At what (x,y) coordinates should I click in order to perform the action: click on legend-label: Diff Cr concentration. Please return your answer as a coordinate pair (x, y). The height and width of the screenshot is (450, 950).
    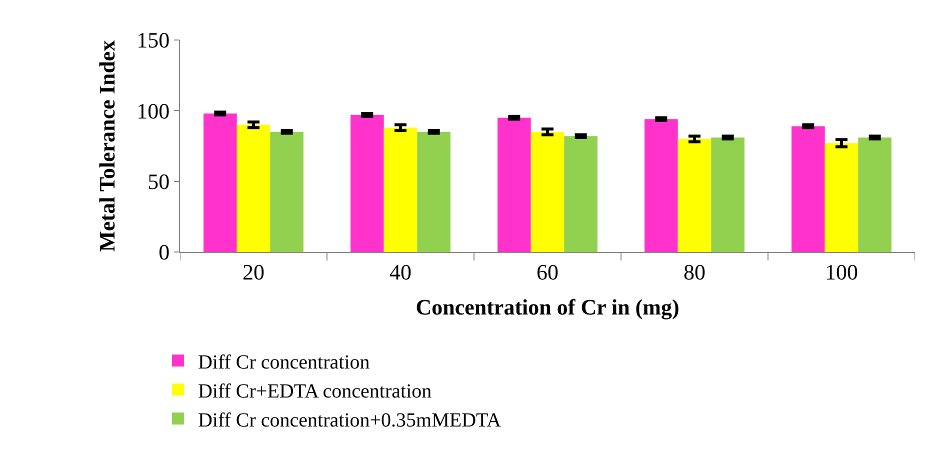
    Looking at the image, I should click on (284, 362).